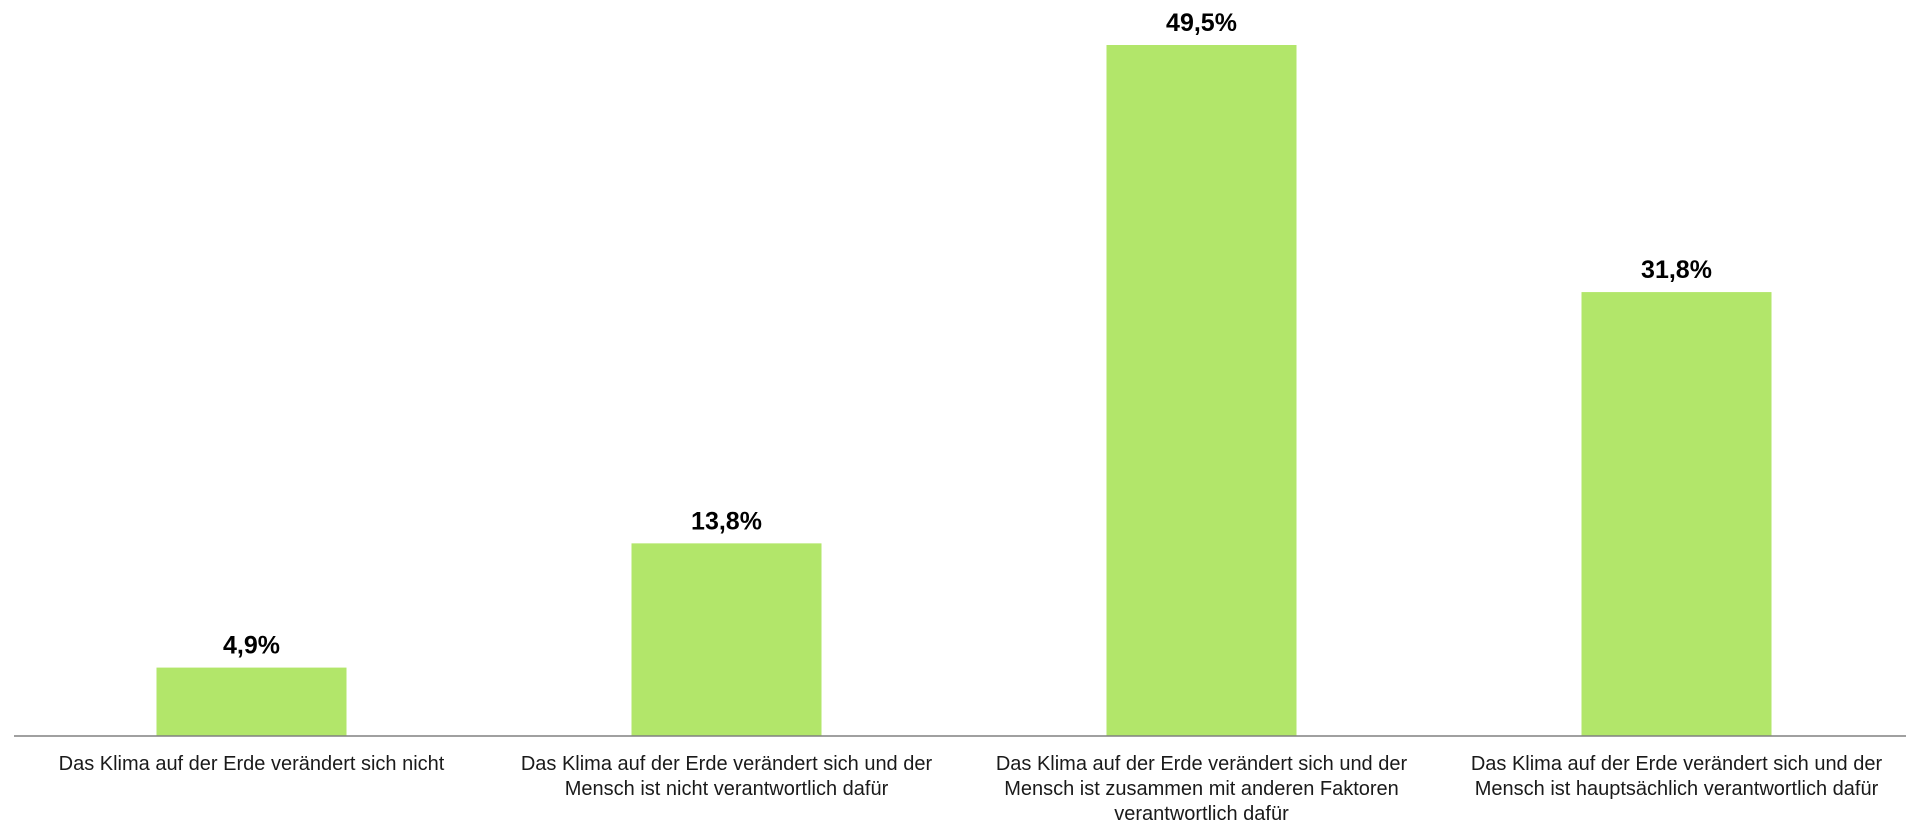  I want to click on bar-value-label-3: 49,5%, so click(1201, 23).